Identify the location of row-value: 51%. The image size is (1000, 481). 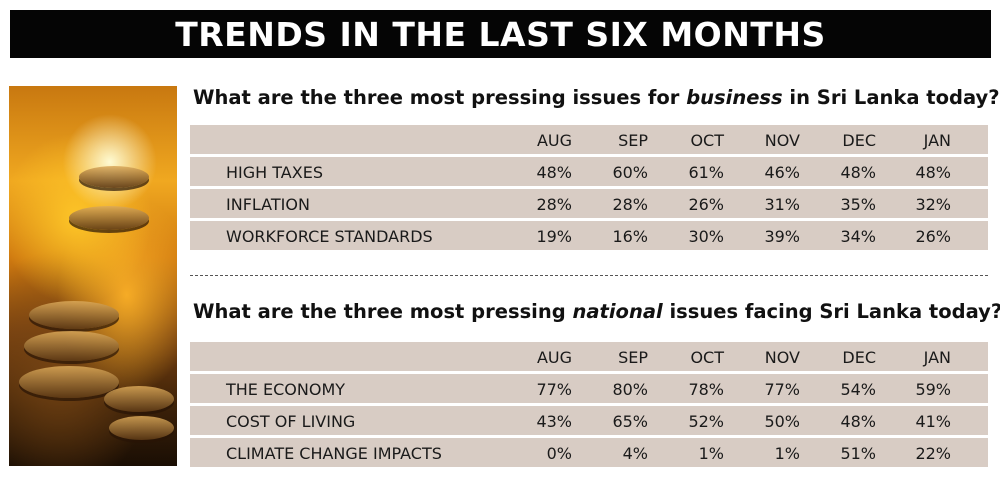
(858, 453).